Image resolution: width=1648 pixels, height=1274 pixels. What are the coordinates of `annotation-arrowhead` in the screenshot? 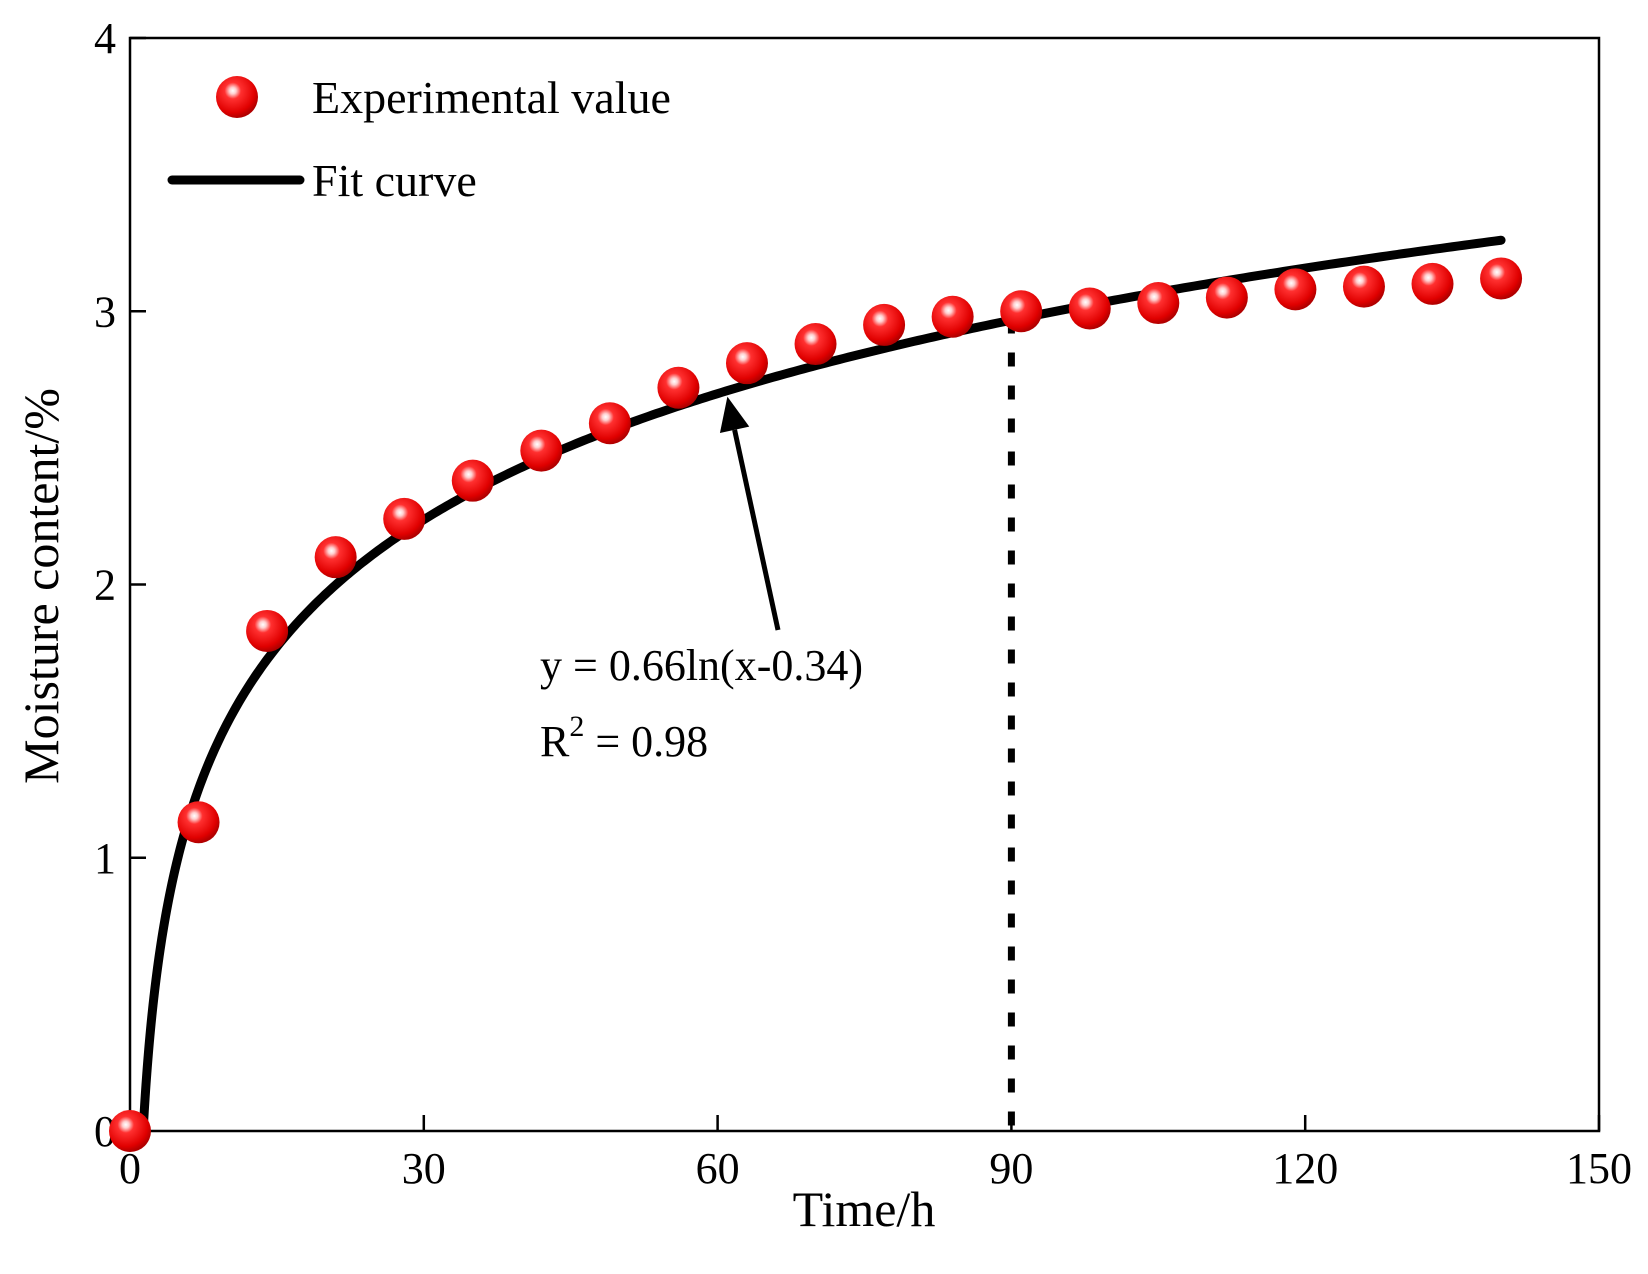 It's located at (734, 415).